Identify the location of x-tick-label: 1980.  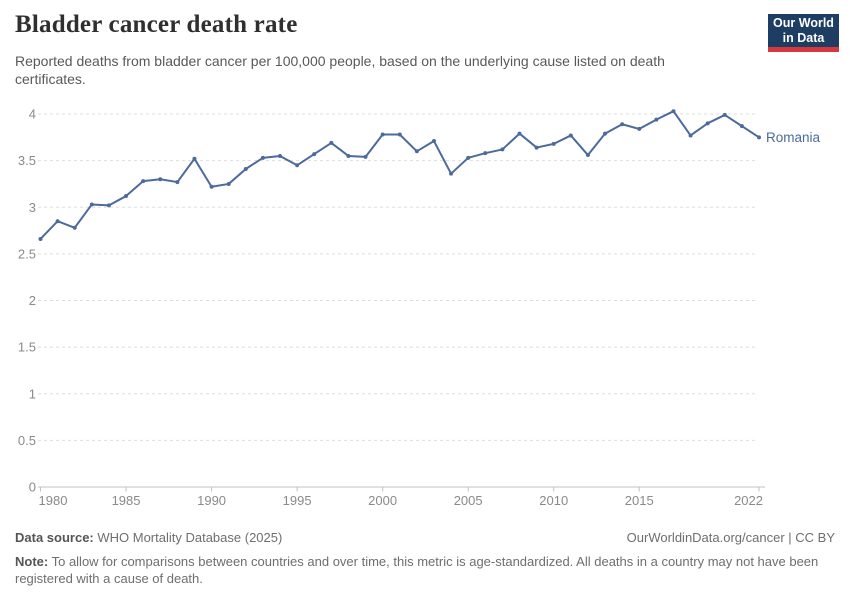
(53, 500).